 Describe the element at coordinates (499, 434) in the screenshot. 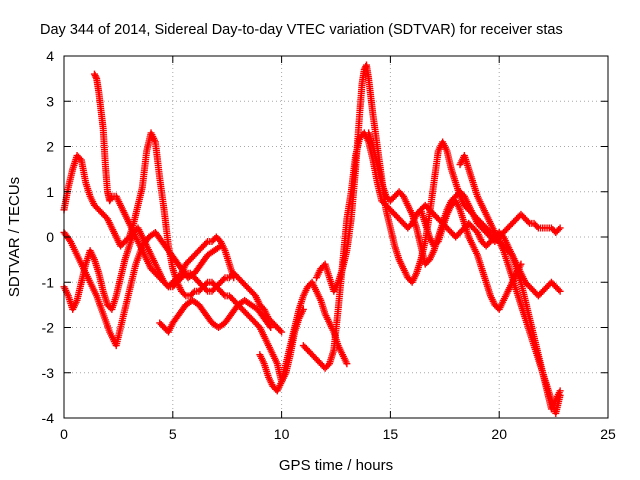

I see `x-tick-label: 20` at that location.